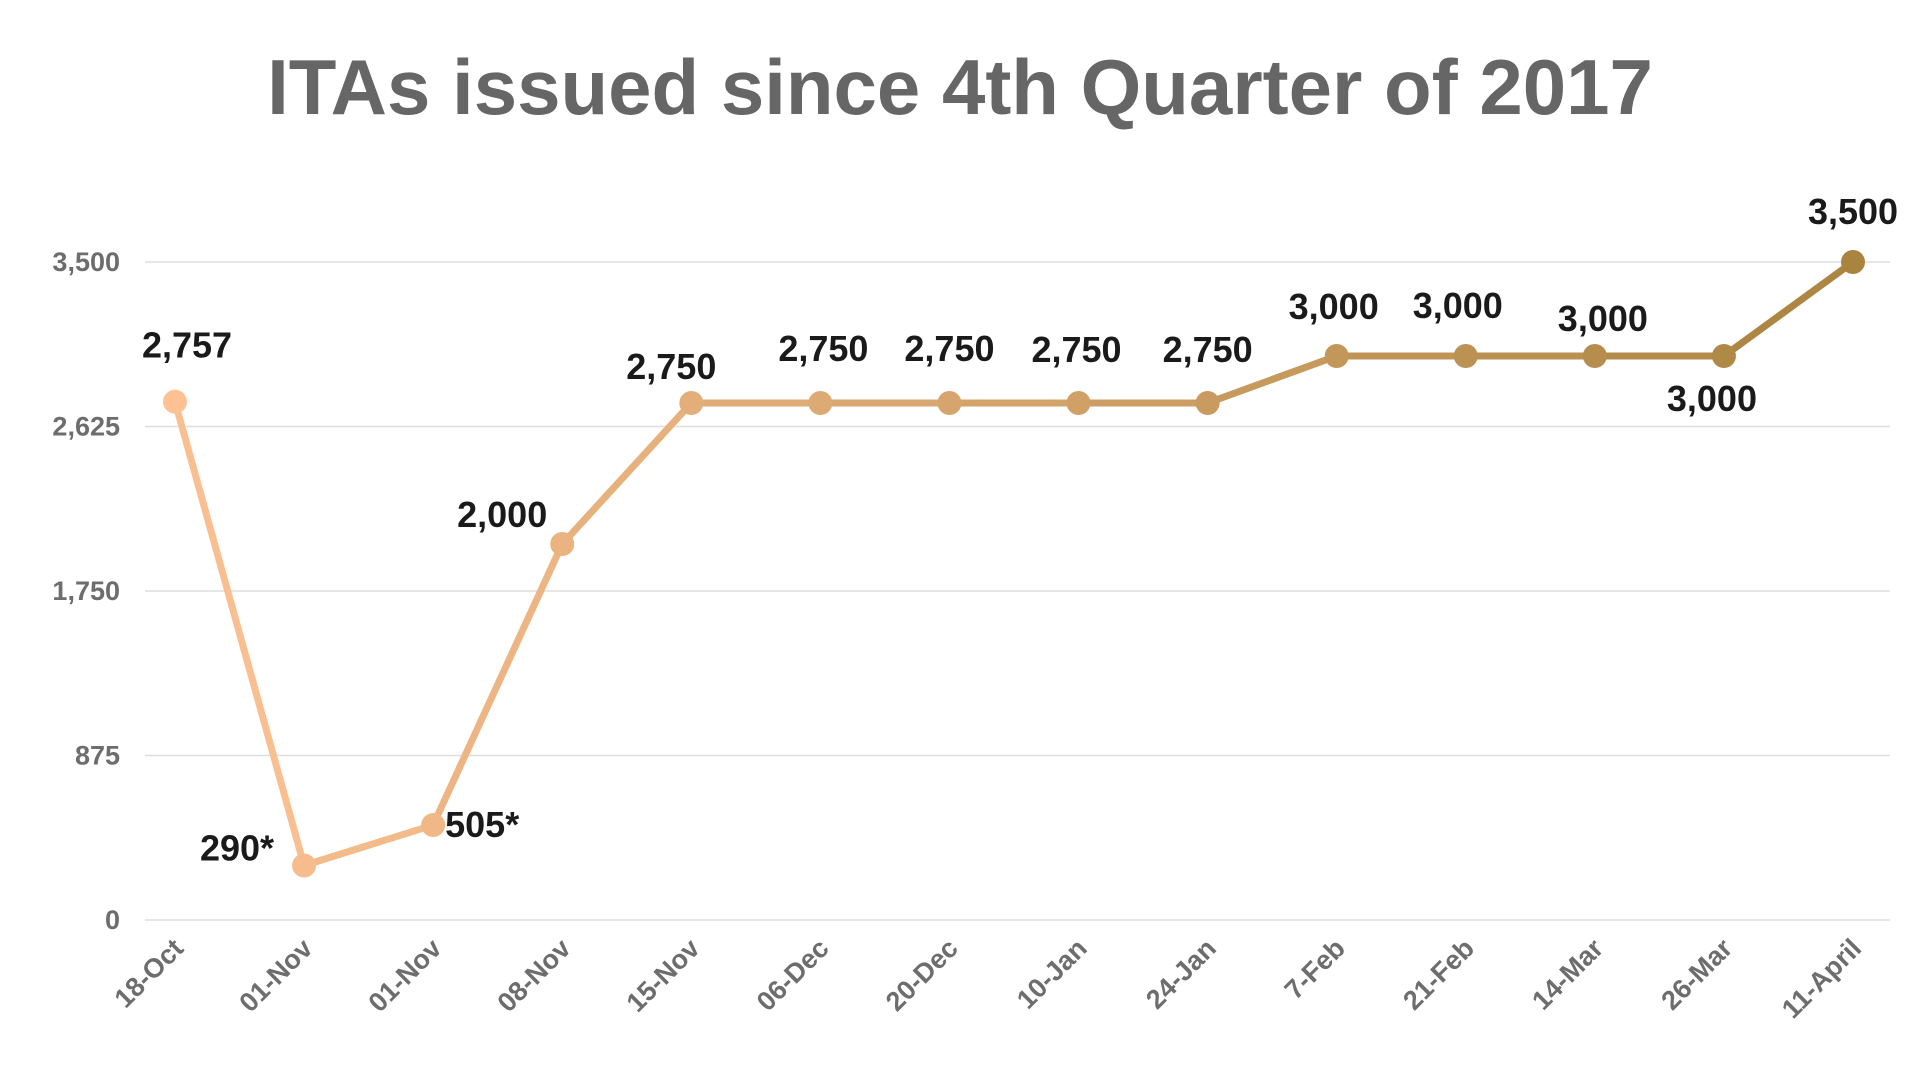 The width and height of the screenshot is (1920, 1080). Describe the element at coordinates (482, 824) in the screenshot. I see `data-label: 505*` at that location.